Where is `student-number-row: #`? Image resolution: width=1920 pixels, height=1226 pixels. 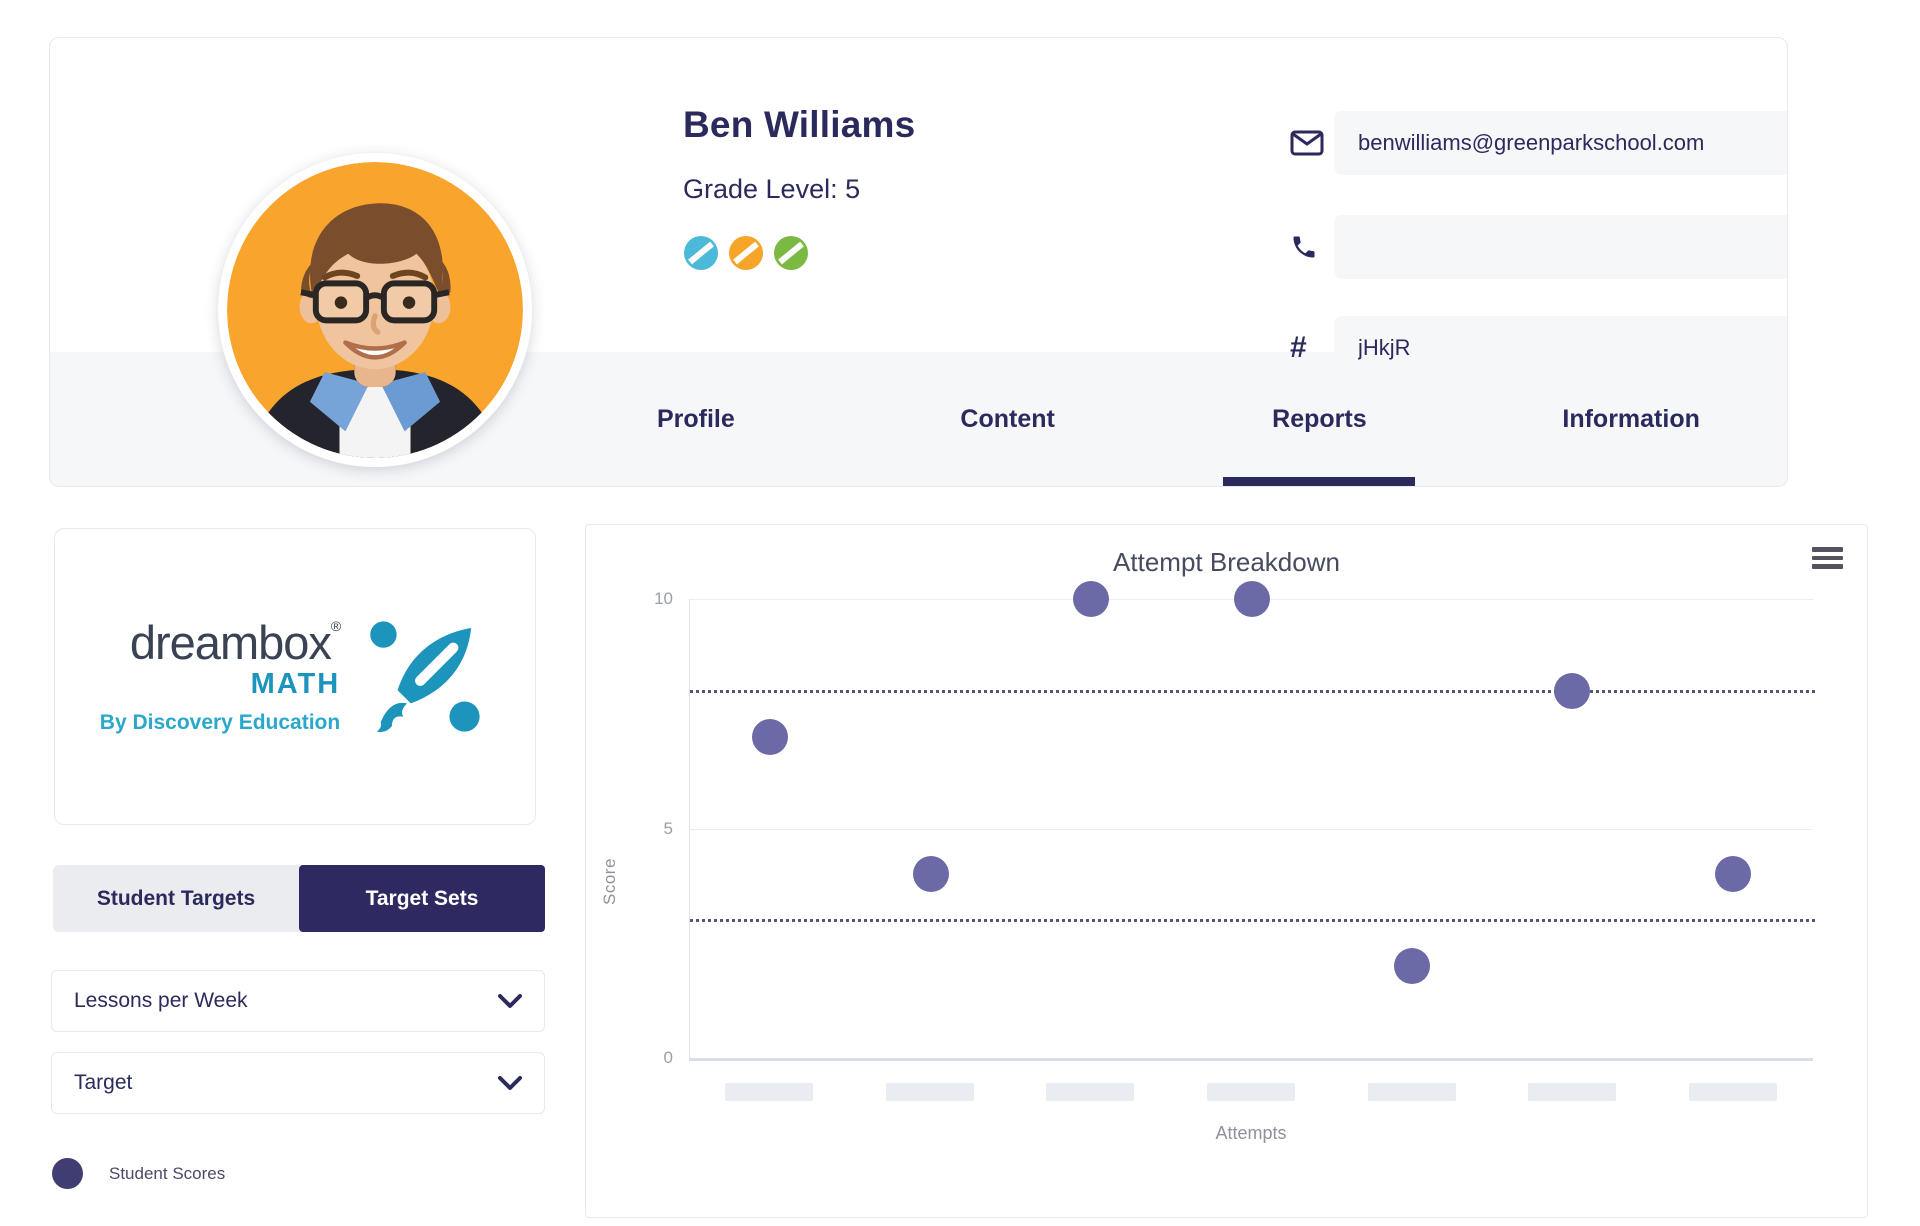 student-number-row: # is located at coordinates (1538, 348).